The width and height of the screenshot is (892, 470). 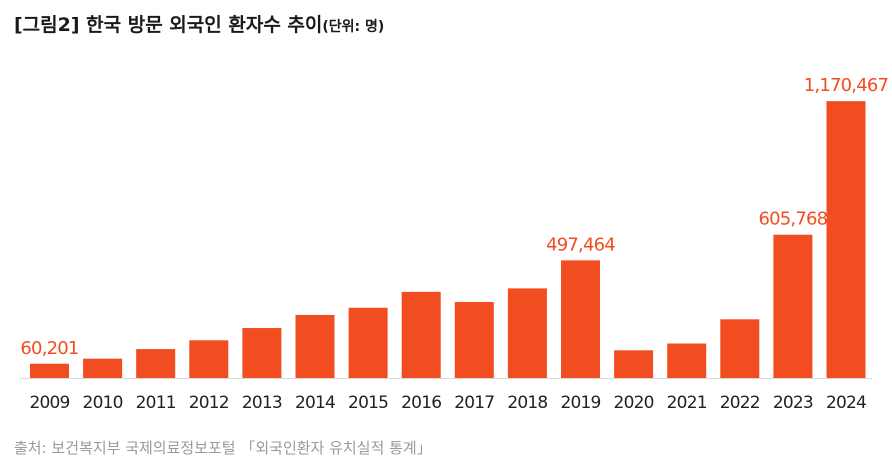 I want to click on x-tick-label-2018: 2018, so click(x=527, y=403).